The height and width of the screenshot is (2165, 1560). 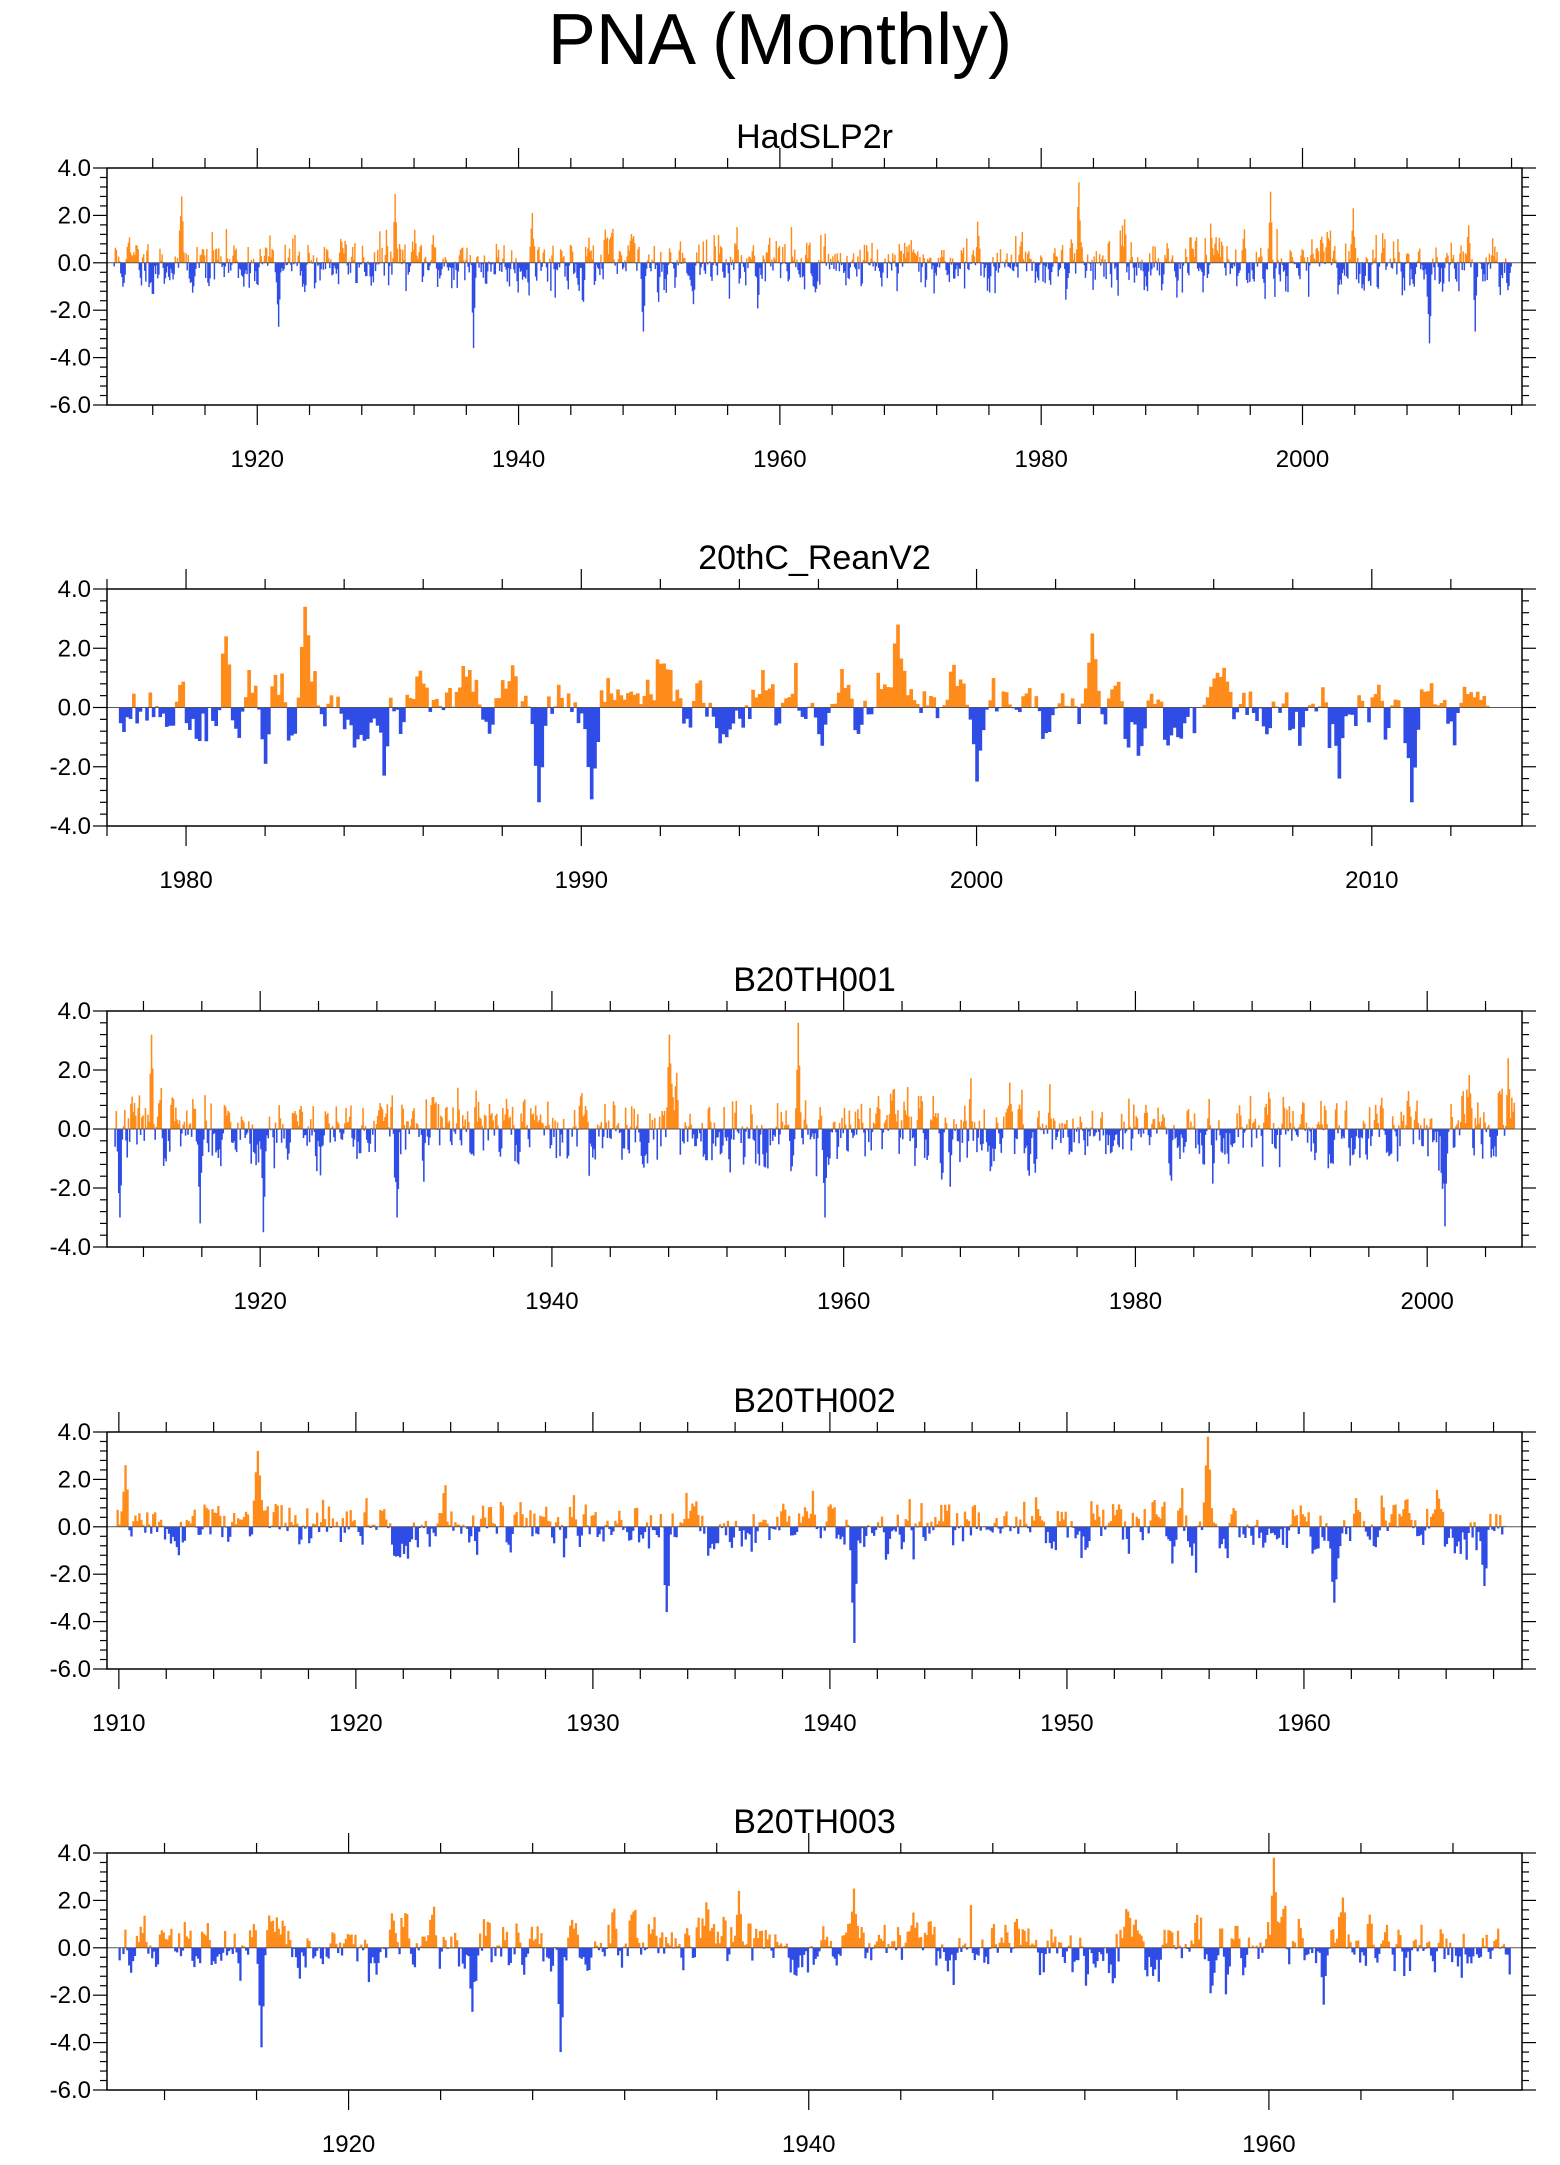 I want to click on y-tick-label: -2.0, so click(x=70, y=1574).